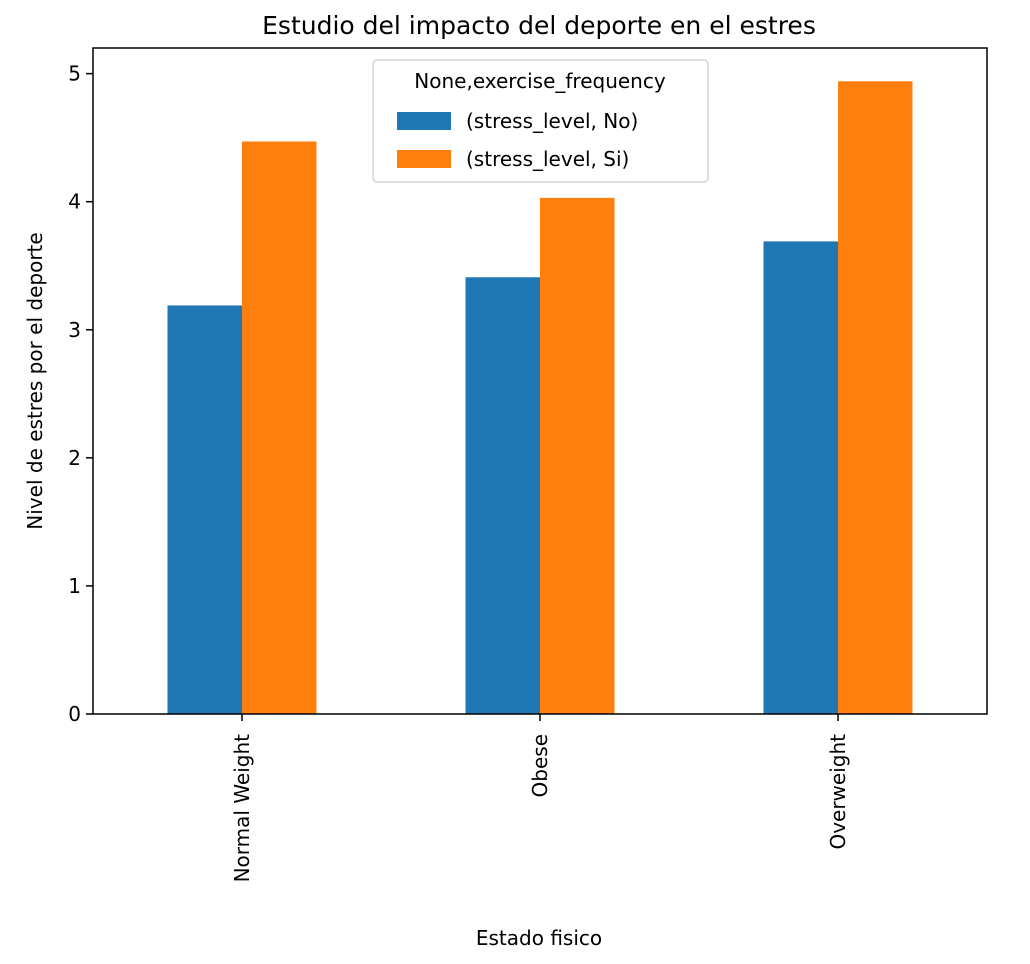 This screenshot has width=1030, height=964. What do you see at coordinates (74, 74) in the screenshot?
I see `y-tick-label: 5` at bounding box center [74, 74].